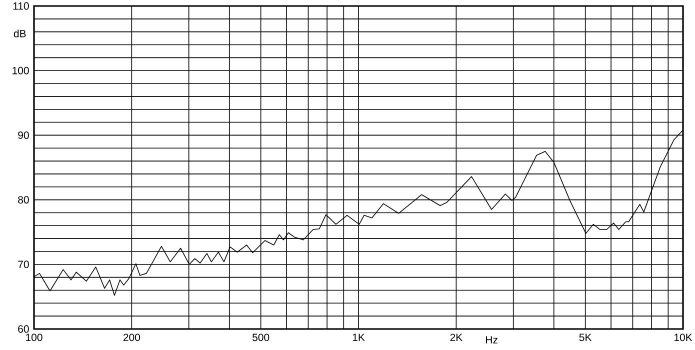  Describe the element at coordinates (585, 338) in the screenshot. I see `x-tick-label: 5K` at that location.